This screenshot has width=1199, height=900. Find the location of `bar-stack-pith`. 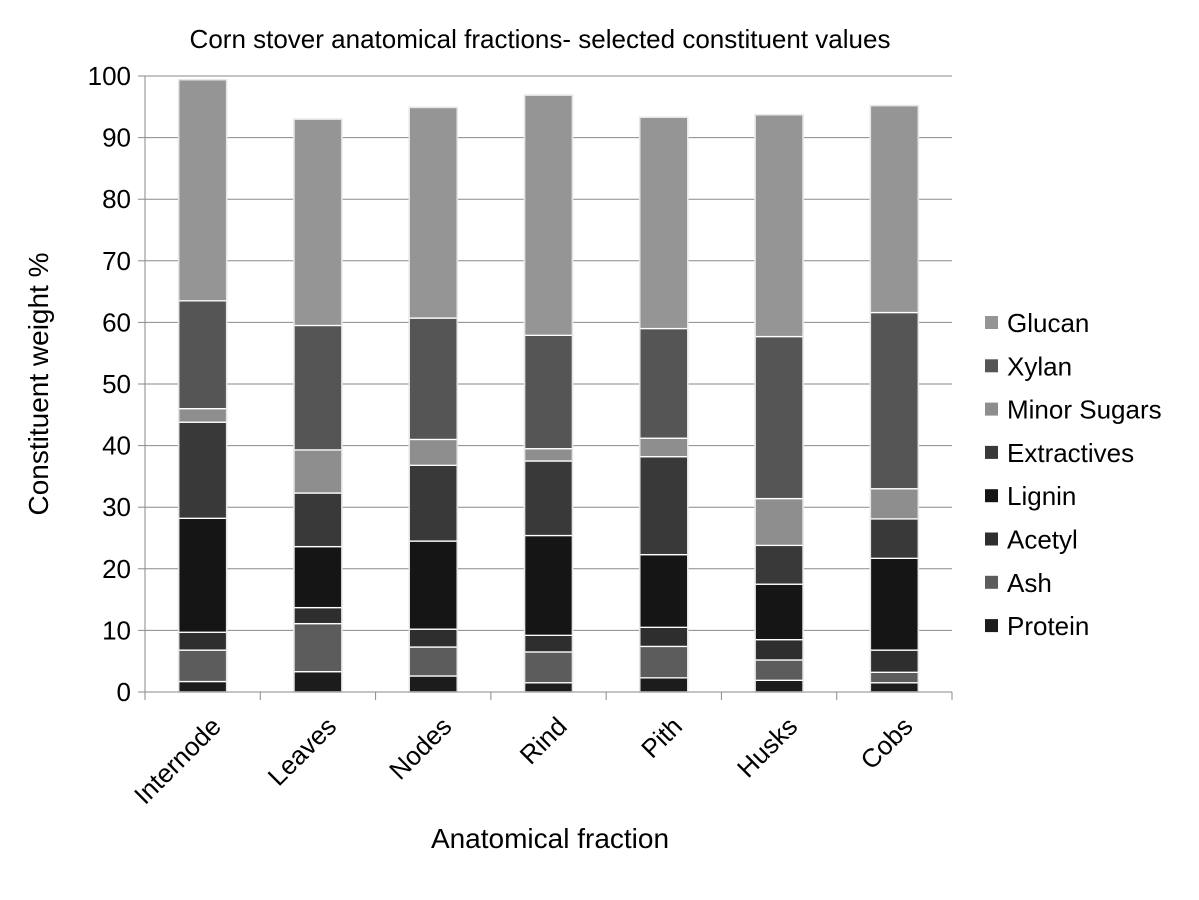

bar-stack-pith is located at coordinates (664, 404).